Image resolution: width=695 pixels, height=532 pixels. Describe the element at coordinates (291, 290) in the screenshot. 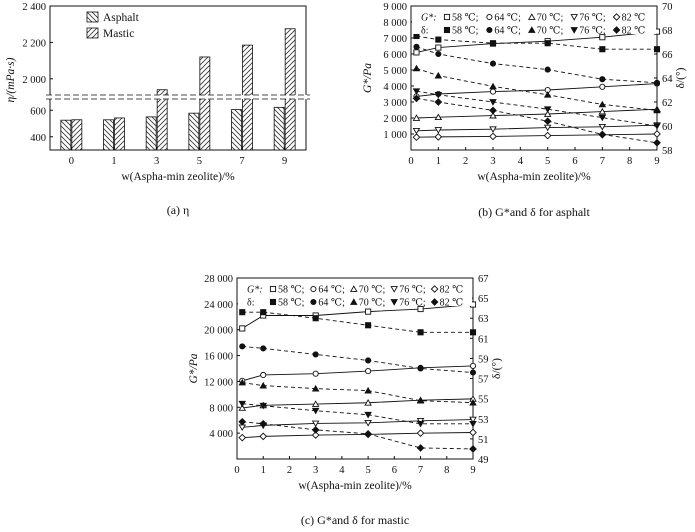

I see `legend-gstar-item-c: 58 ℃;` at that location.